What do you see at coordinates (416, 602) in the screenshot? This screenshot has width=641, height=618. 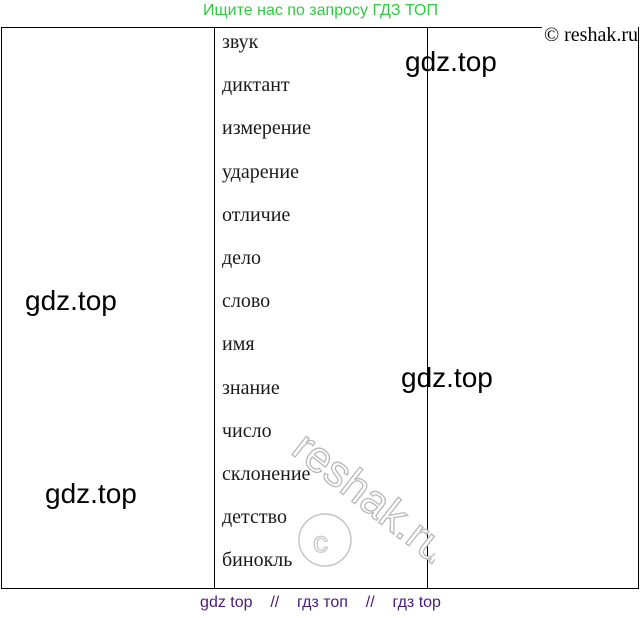 I see `footer-link-gdz-top-mixed: гдз top` at bounding box center [416, 602].